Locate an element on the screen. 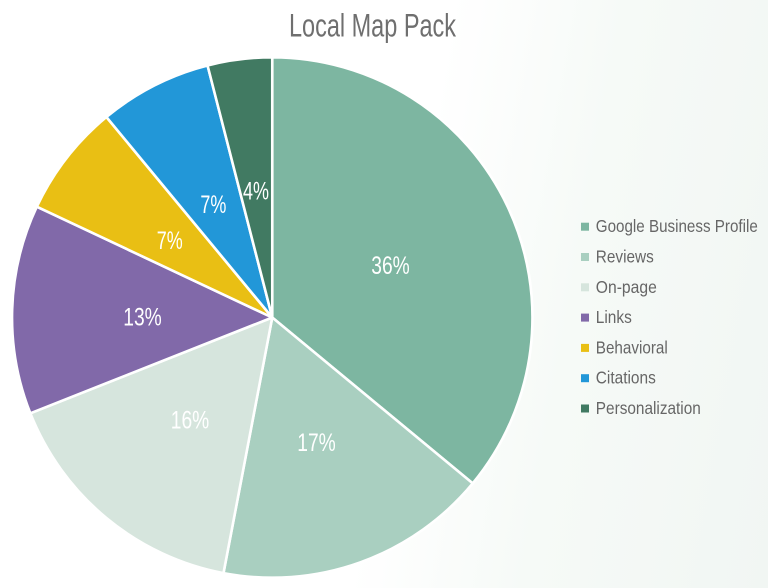  svg-text: 4% is located at coordinates (256, 191).